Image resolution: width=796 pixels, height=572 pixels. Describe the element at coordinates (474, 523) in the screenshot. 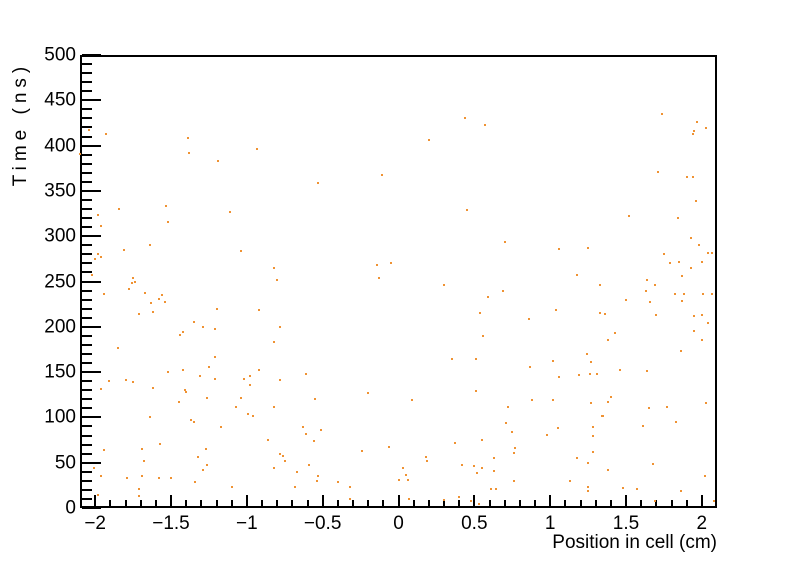

I see `x-tick-label: 0.5` at that location.